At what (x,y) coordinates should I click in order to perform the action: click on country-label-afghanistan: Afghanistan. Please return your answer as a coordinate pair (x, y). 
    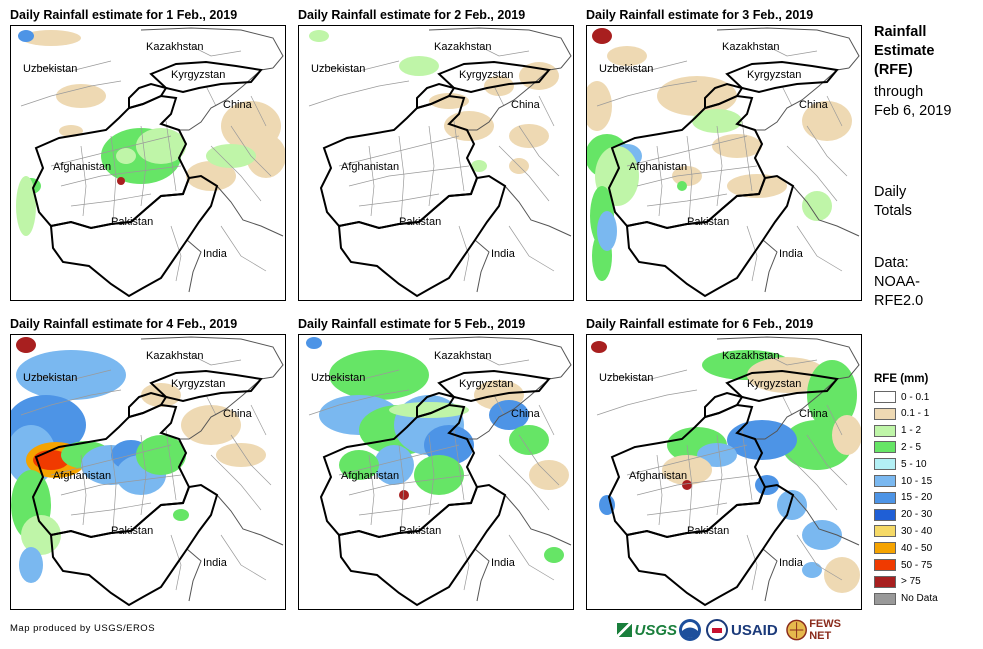
    Looking at the image, I should click on (658, 476).